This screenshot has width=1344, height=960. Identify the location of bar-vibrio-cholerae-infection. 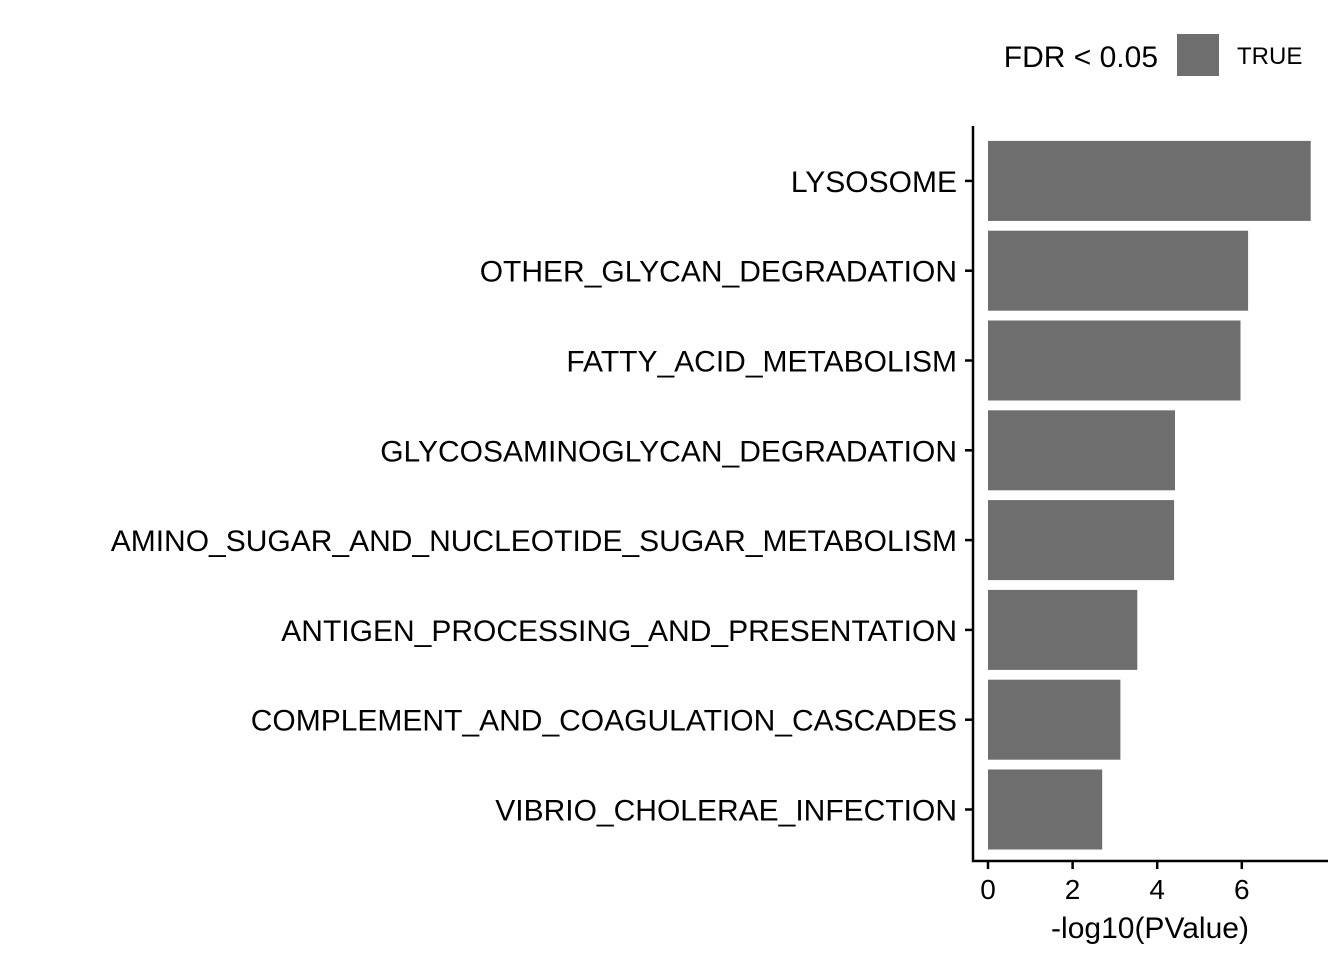
(1045, 809).